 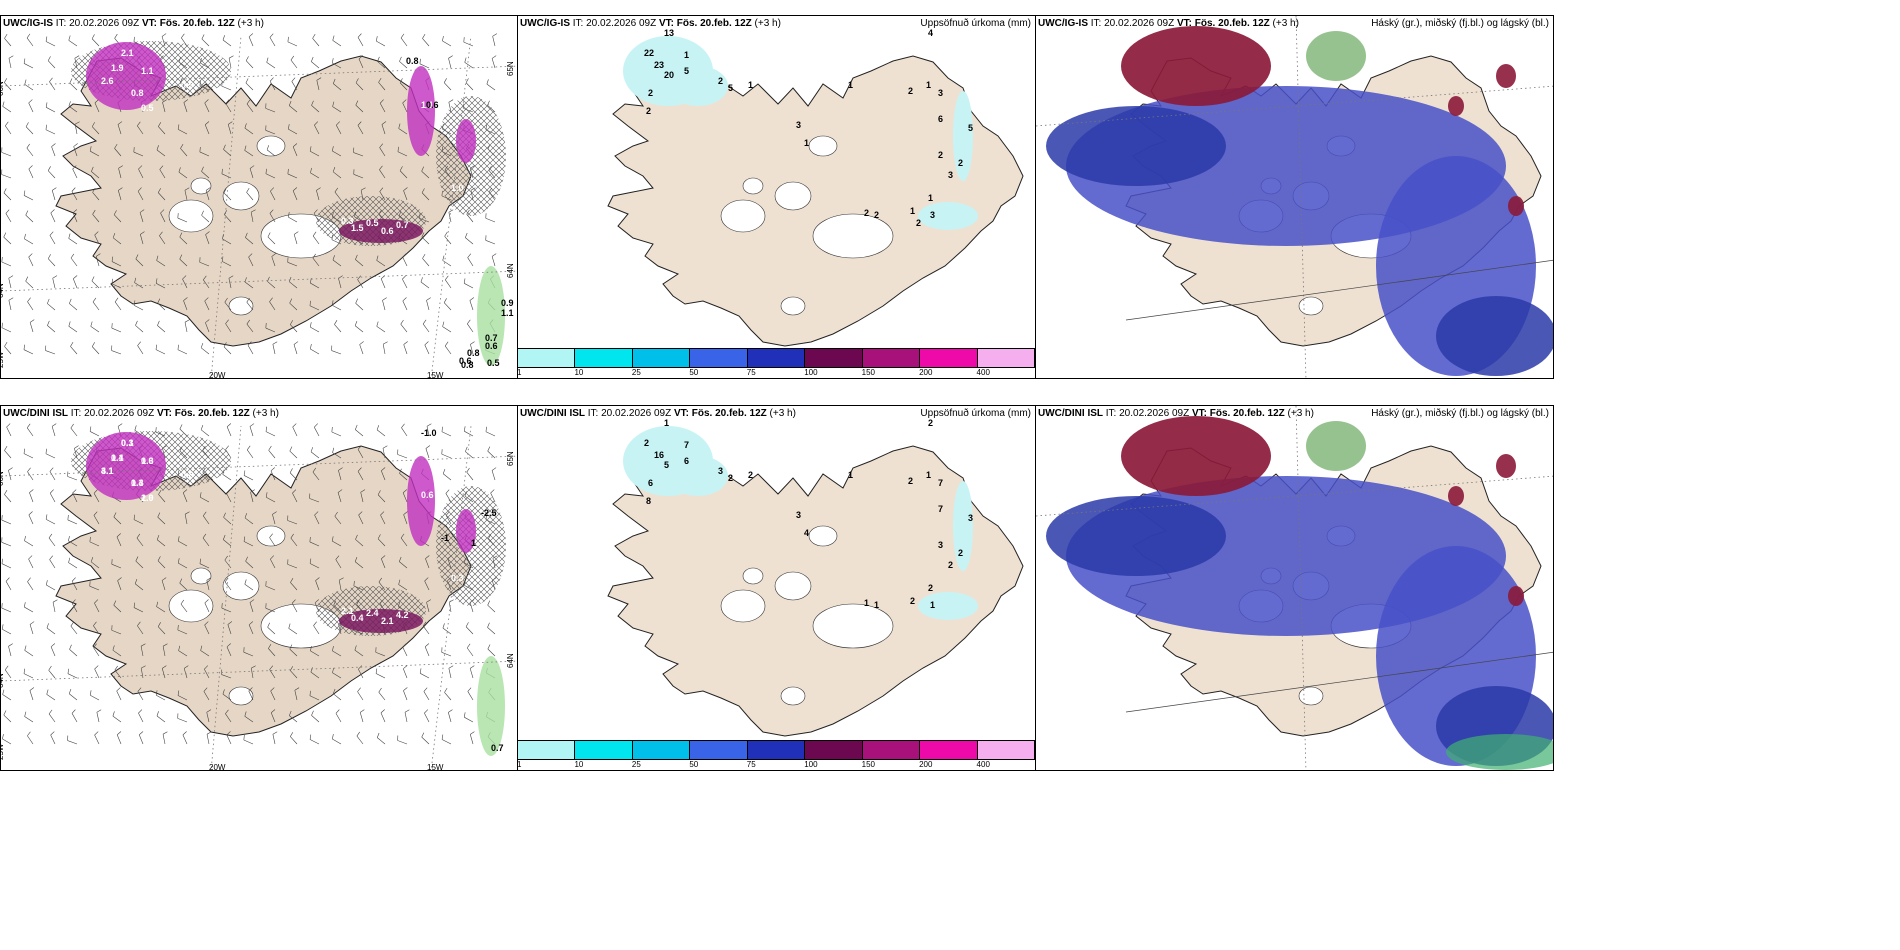 What do you see at coordinates (107, 471) in the screenshot?
I see `precip-value: 3.1` at bounding box center [107, 471].